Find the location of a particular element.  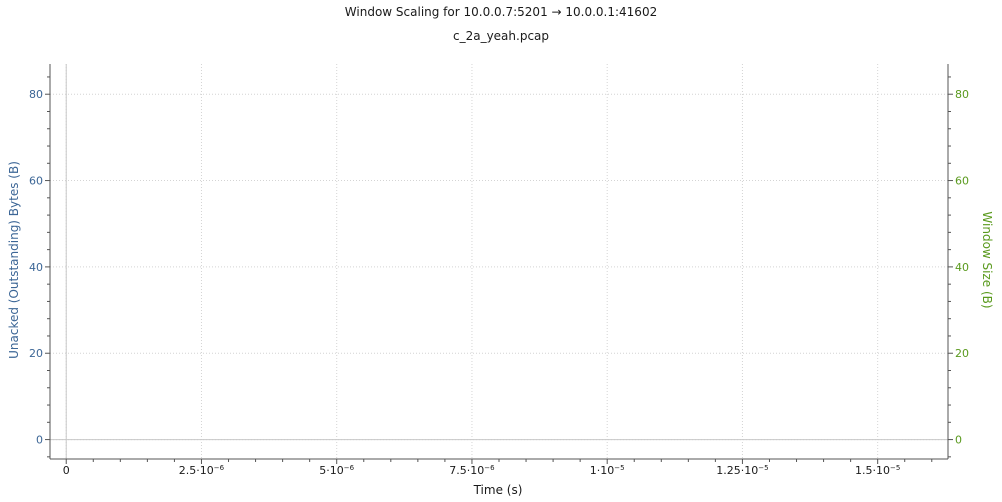

x-tick-label: 5·10⁻⁶ is located at coordinates (336, 470).